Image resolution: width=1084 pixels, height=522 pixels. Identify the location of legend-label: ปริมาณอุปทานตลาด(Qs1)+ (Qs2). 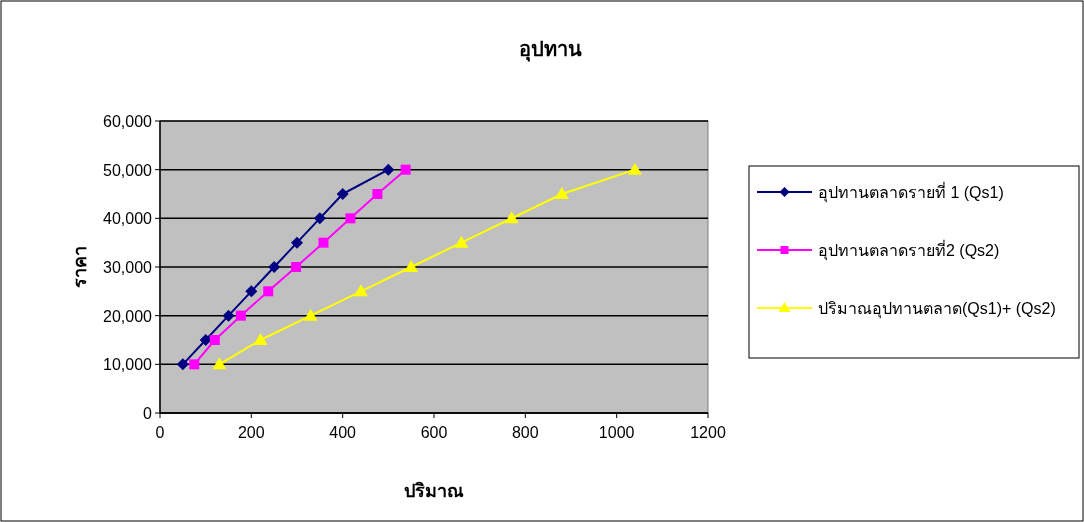
(937, 309).